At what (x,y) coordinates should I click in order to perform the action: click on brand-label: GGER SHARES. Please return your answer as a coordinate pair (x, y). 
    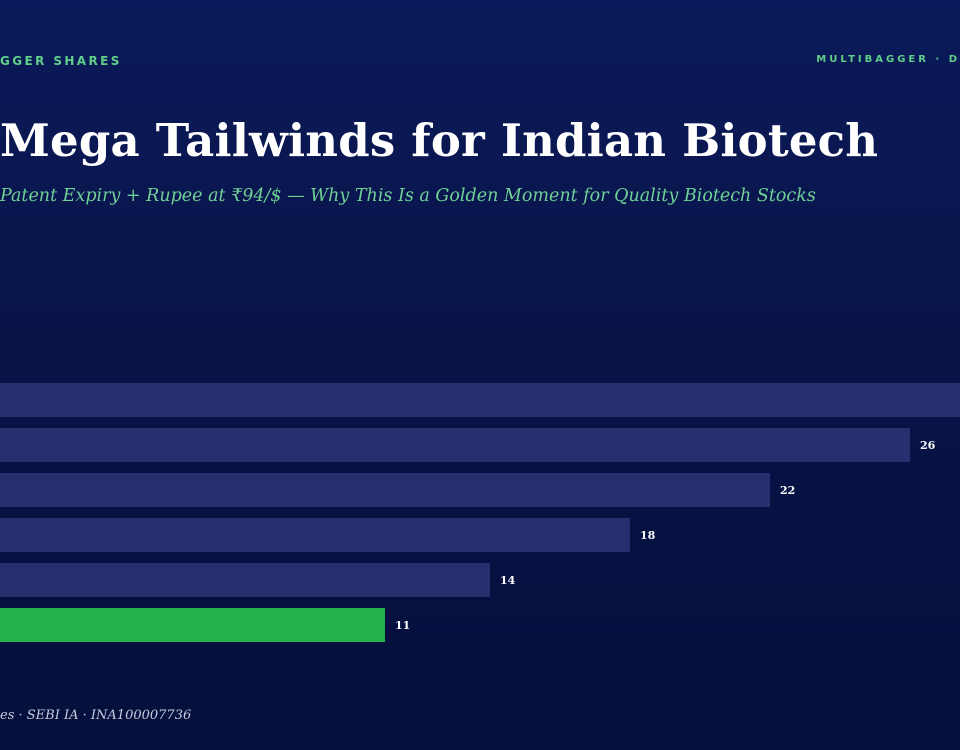
    Looking at the image, I should click on (61, 61).